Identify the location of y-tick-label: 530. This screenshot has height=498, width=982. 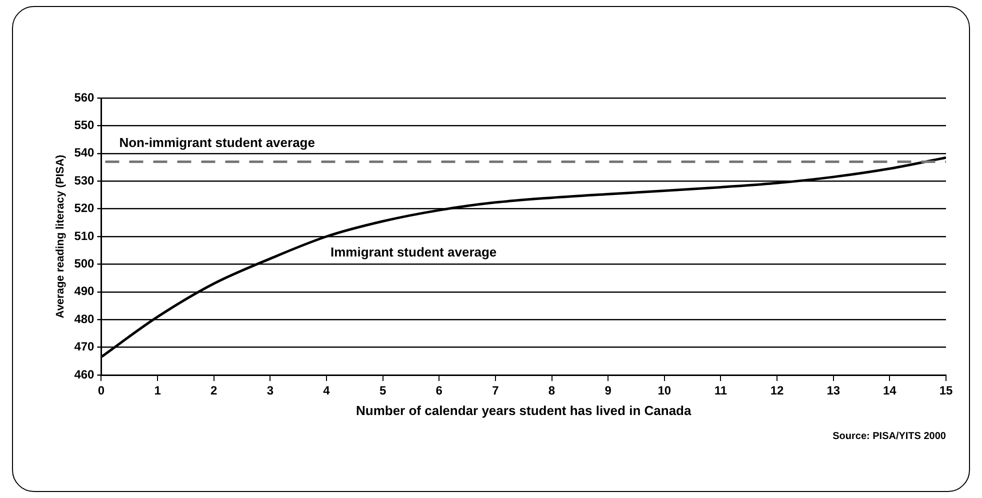
(84, 180).